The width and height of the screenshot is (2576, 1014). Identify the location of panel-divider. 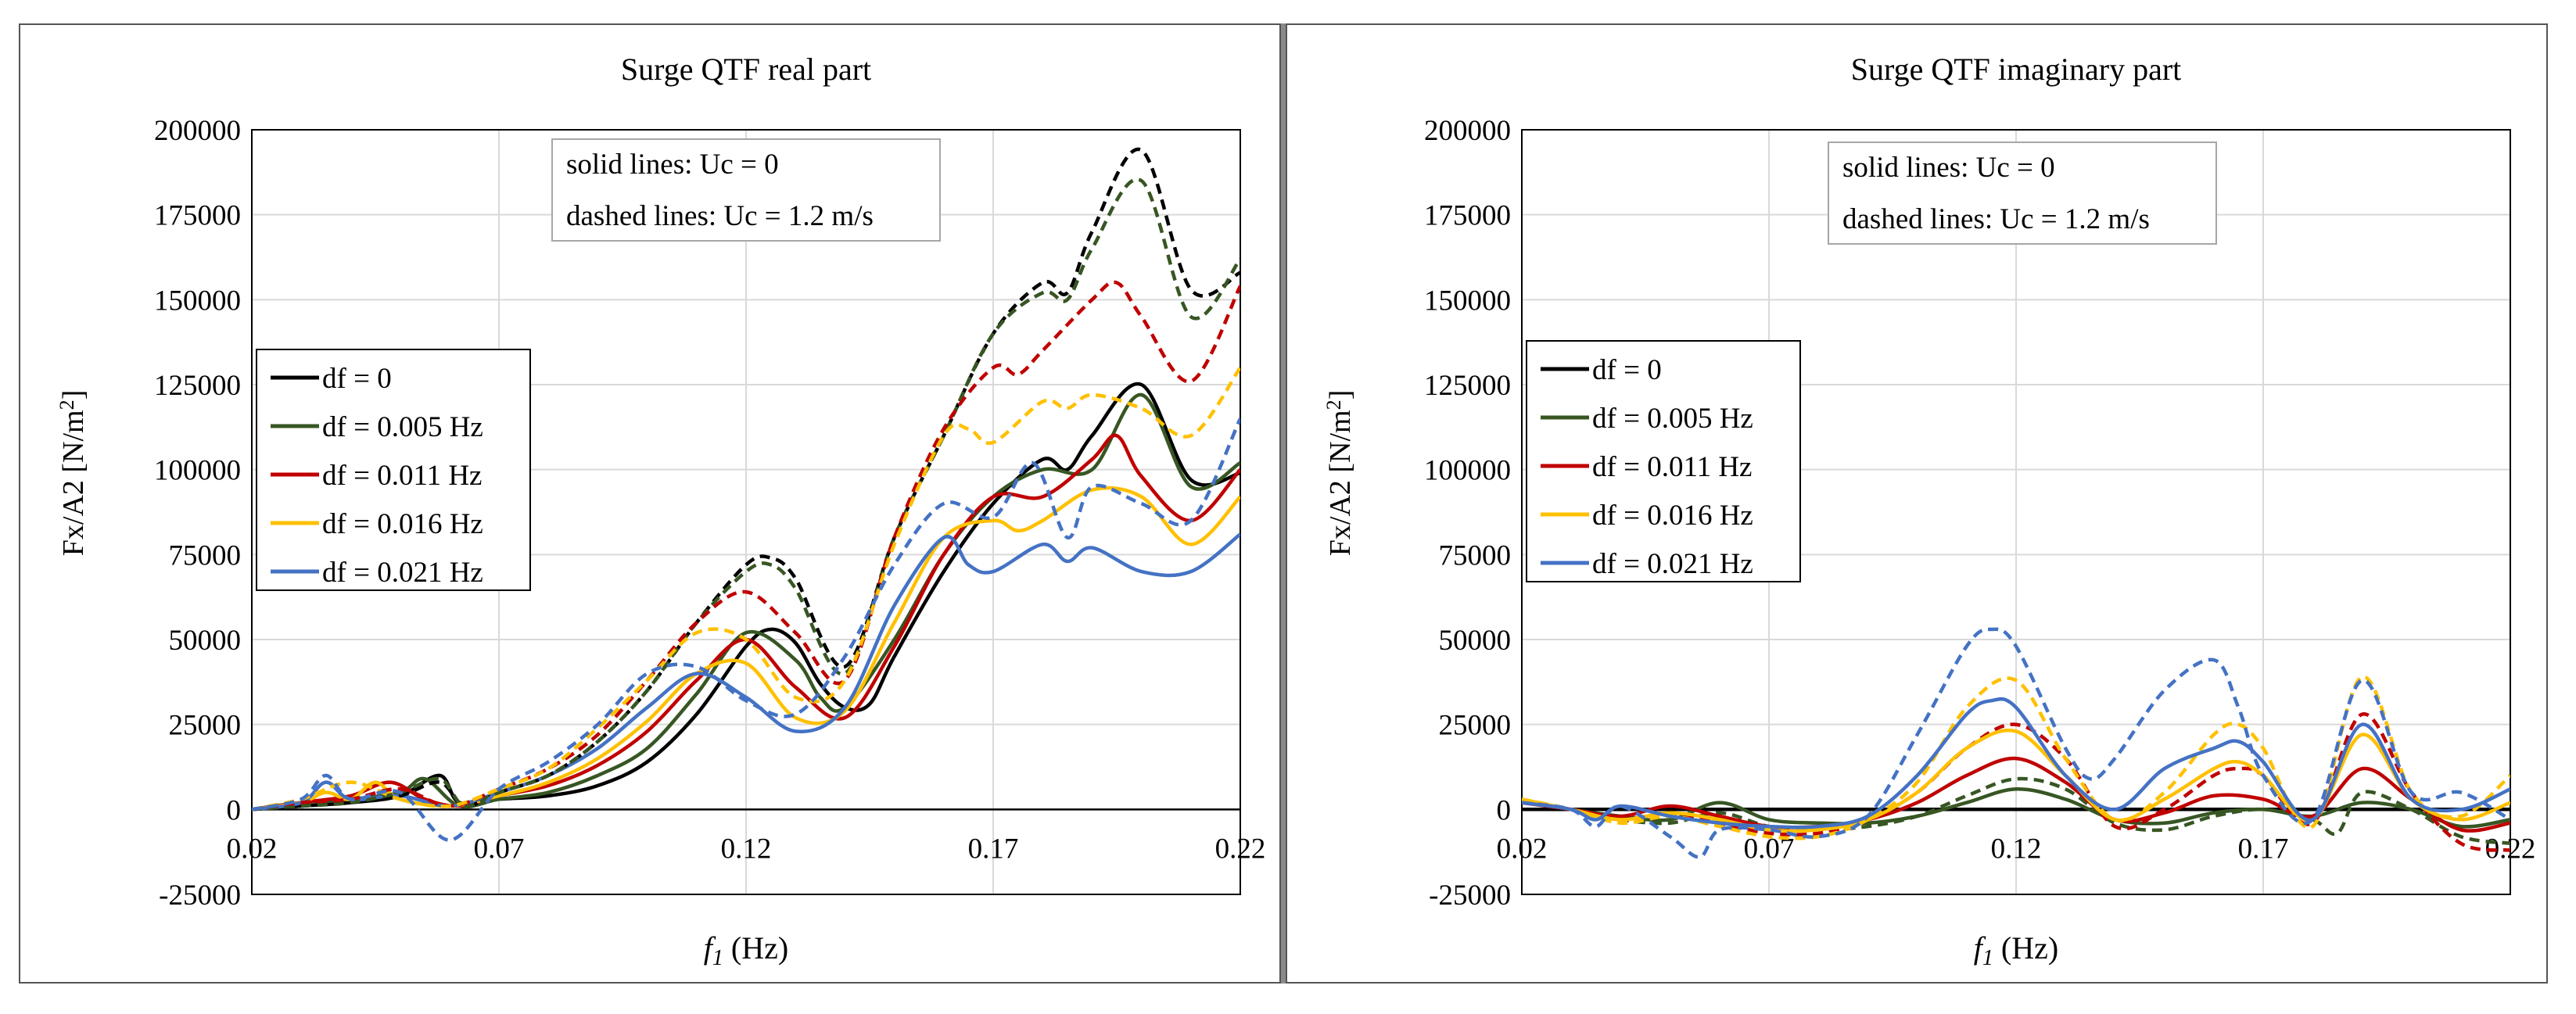
(1283, 504).